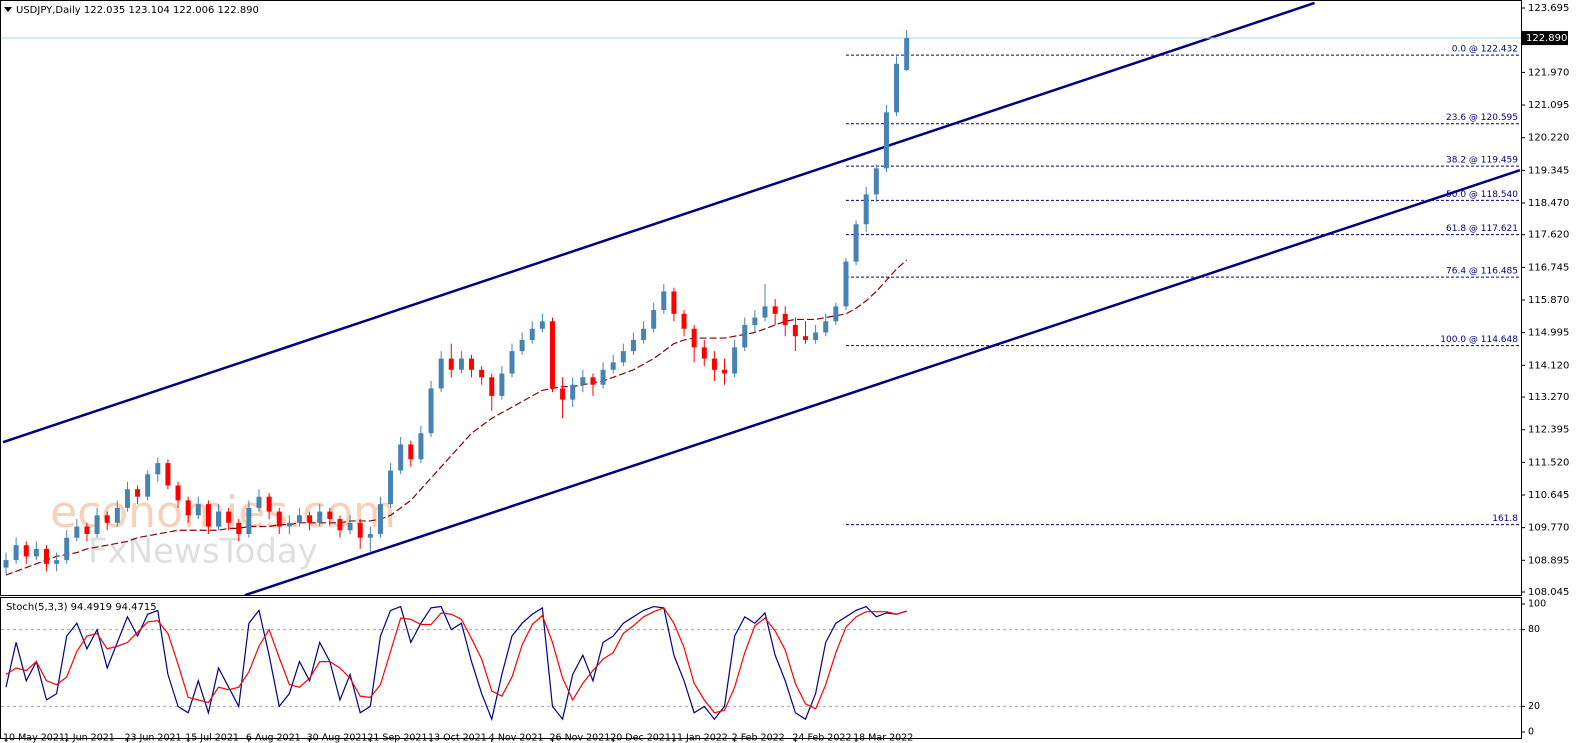 The width and height of the screenshot is (1596, 743). I want to click on fib-label: 161.8, so click(1505, 519).